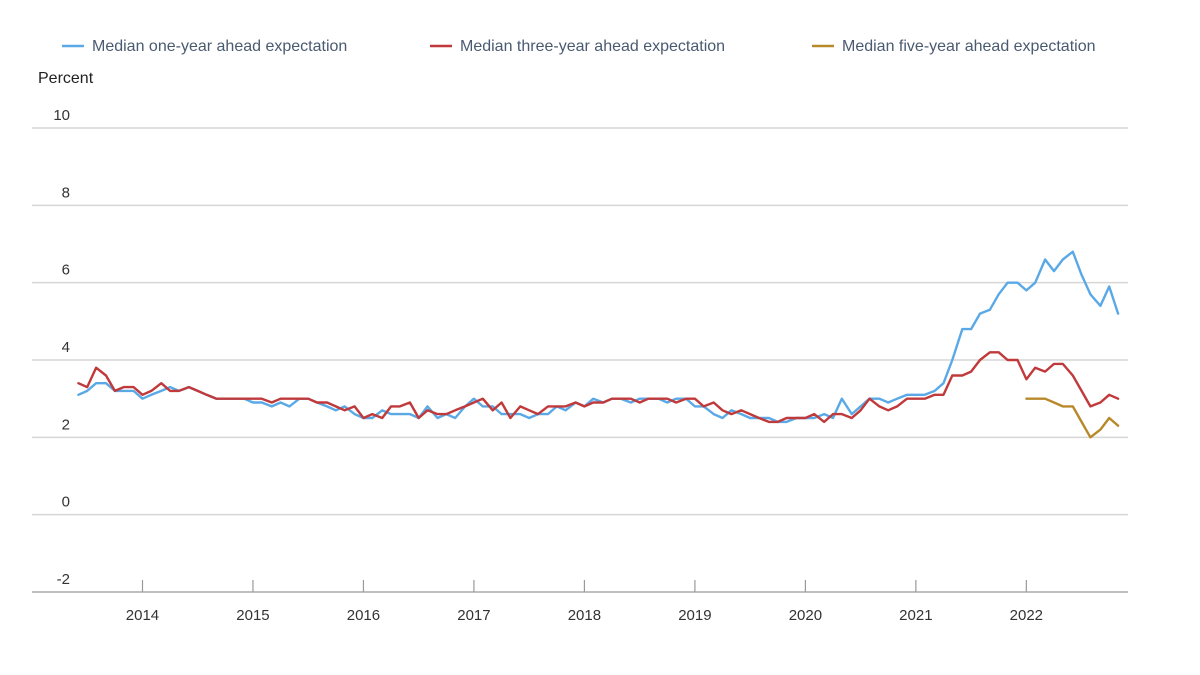 This screenshot has height=675, width=1200. What do you see at coordinates (66, 347) in the screenshot?
I see `y-tick-label: 4` at bounding box center [66, 347].